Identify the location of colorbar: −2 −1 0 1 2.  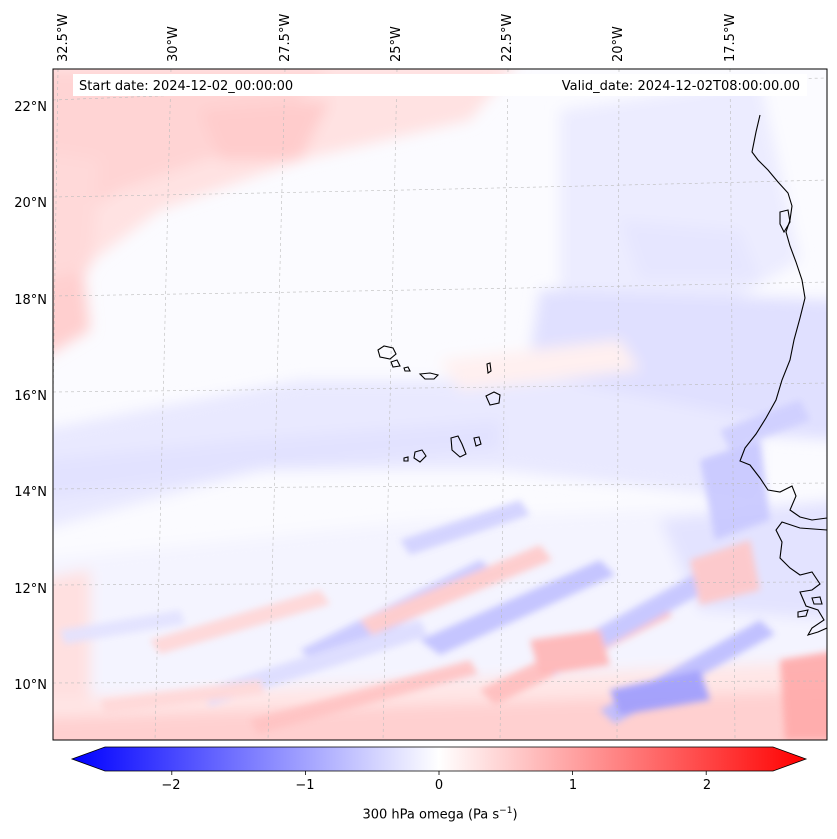
(439, 769).